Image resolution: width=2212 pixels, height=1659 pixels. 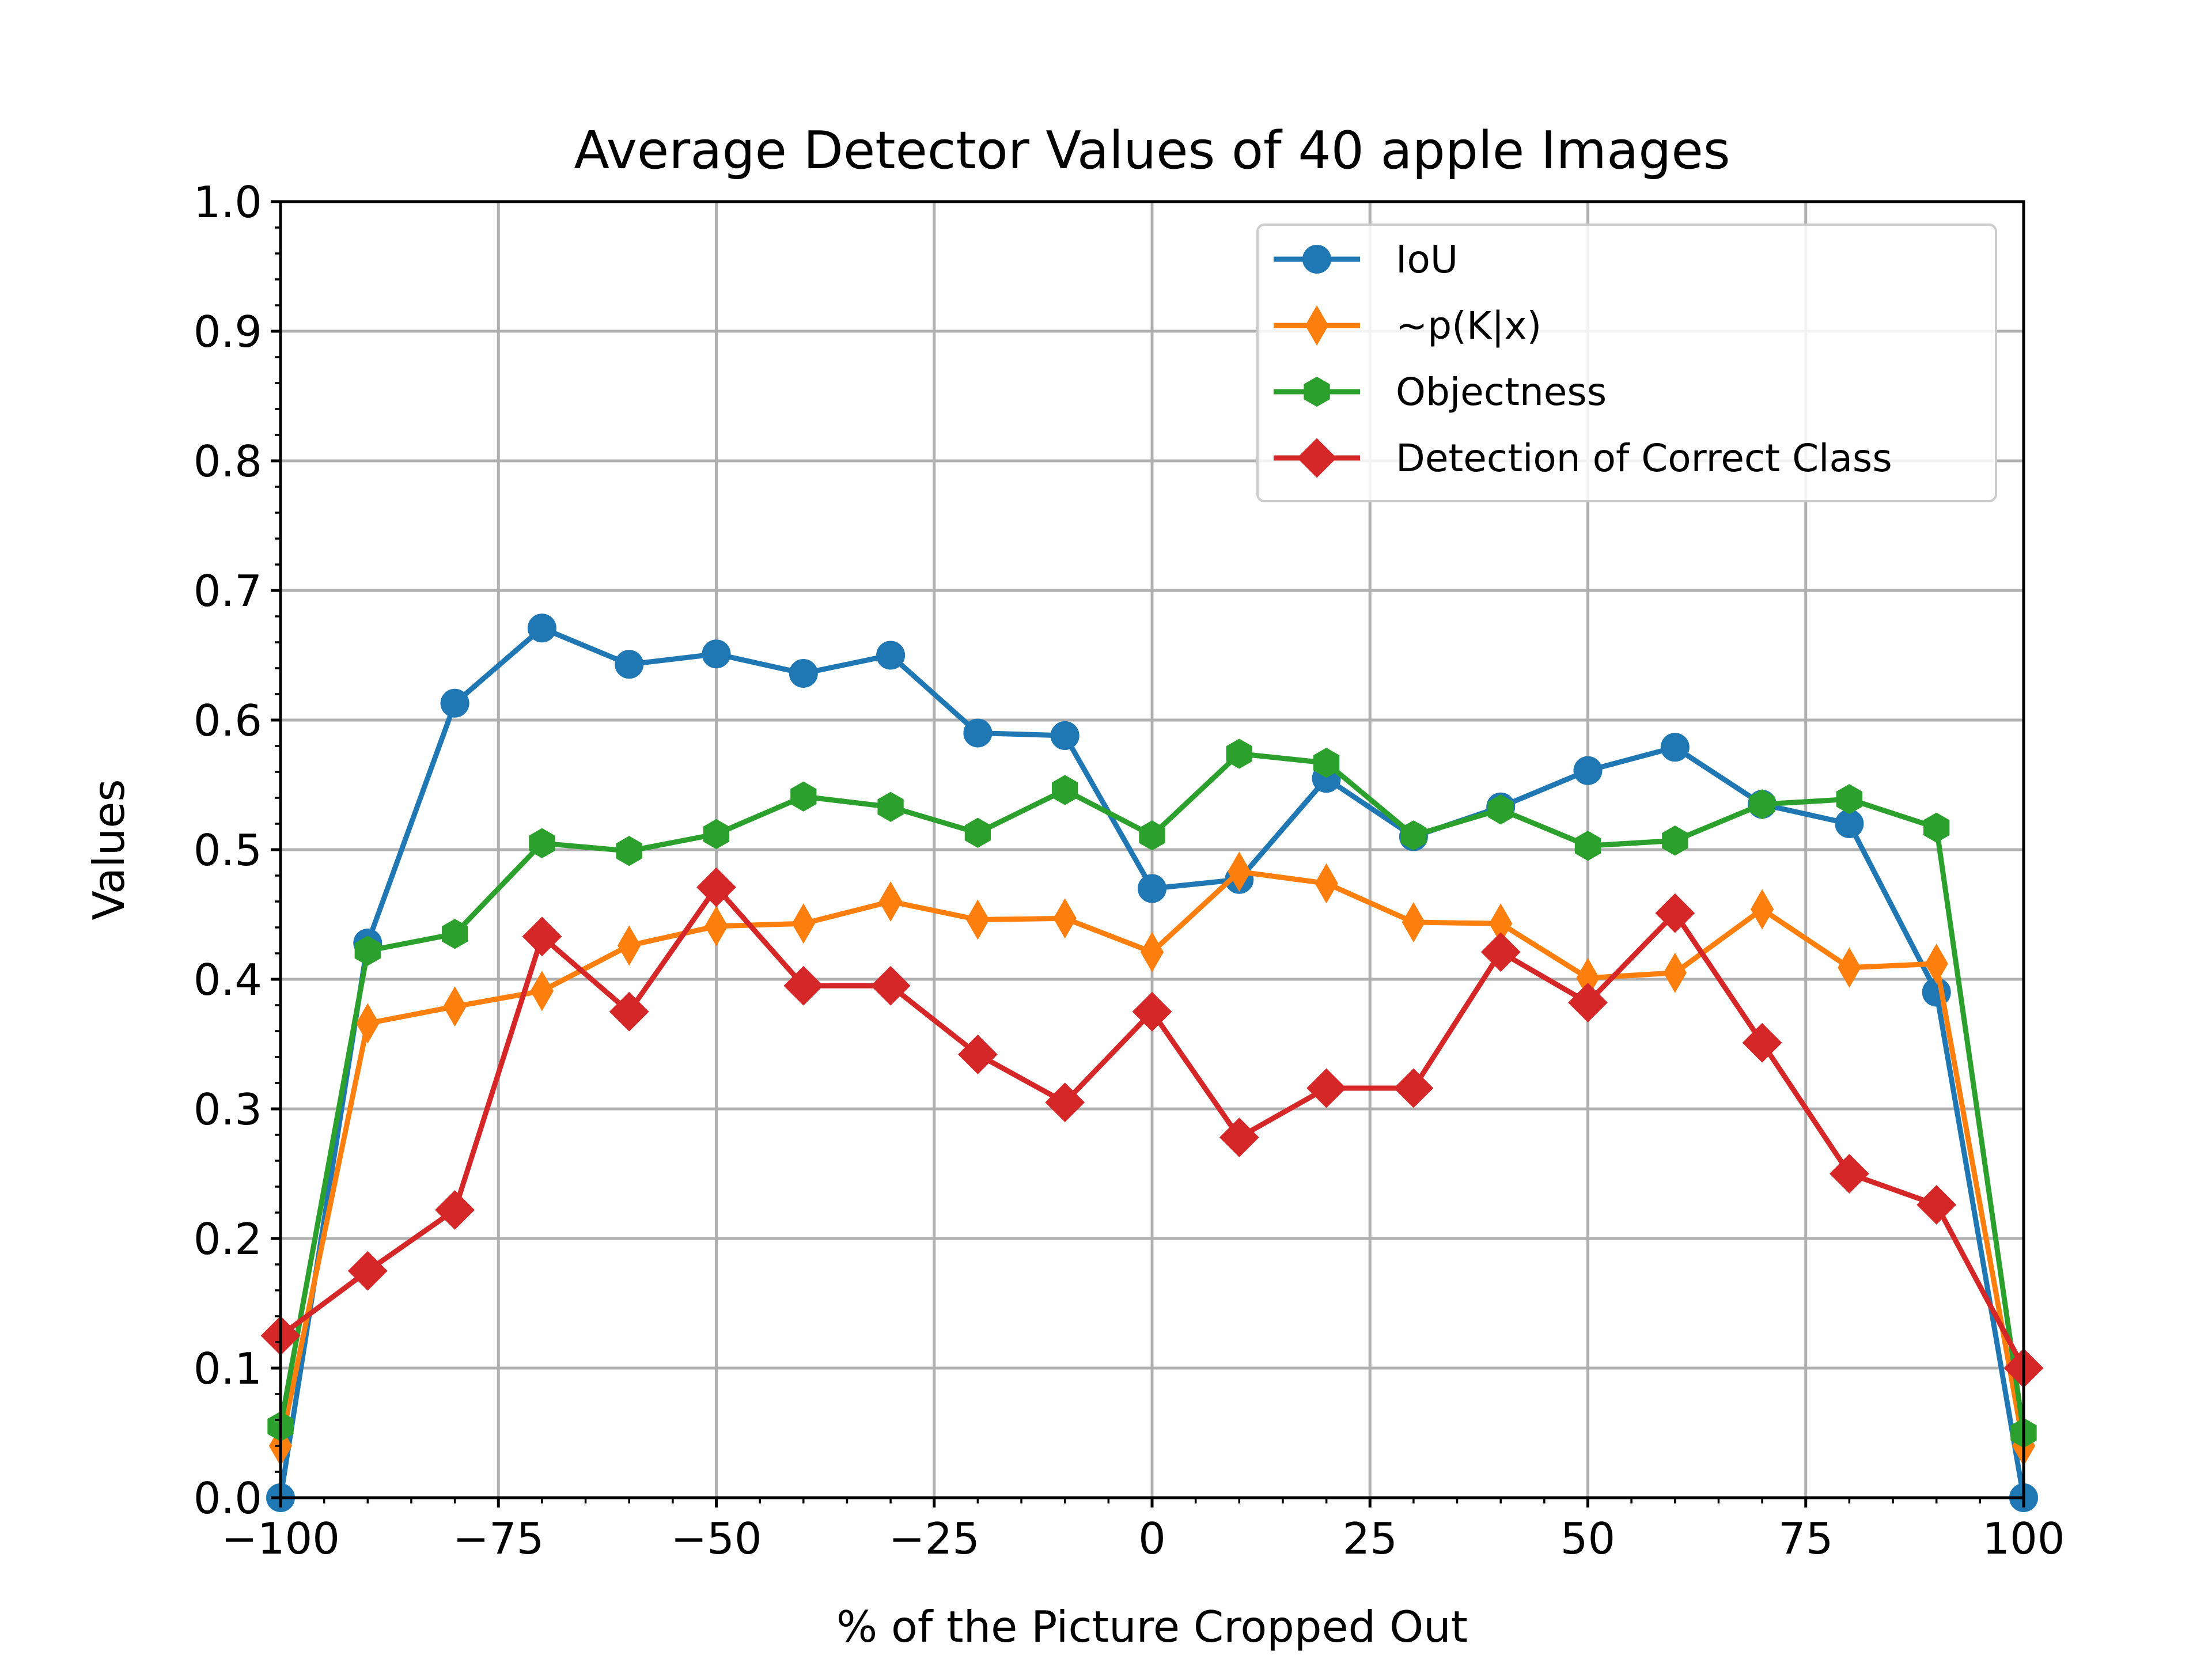 I want to click on y-tick-label: 1.0, so click(x=228, y=202).